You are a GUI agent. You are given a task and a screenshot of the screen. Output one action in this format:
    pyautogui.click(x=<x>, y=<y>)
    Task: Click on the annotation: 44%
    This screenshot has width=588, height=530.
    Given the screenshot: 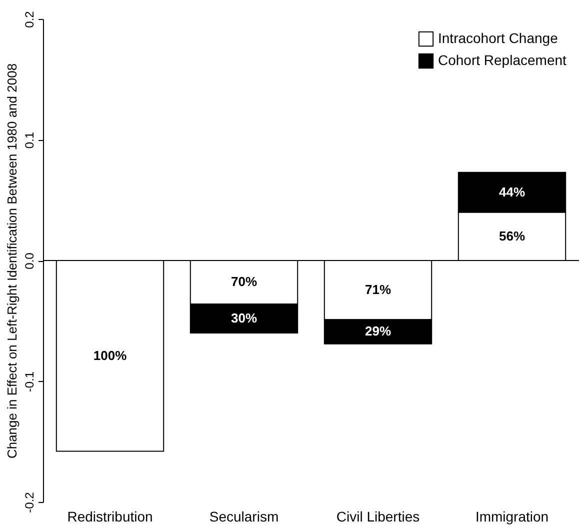 What is the action you would take?
    pyautogui.click(x=512, y=192)
    